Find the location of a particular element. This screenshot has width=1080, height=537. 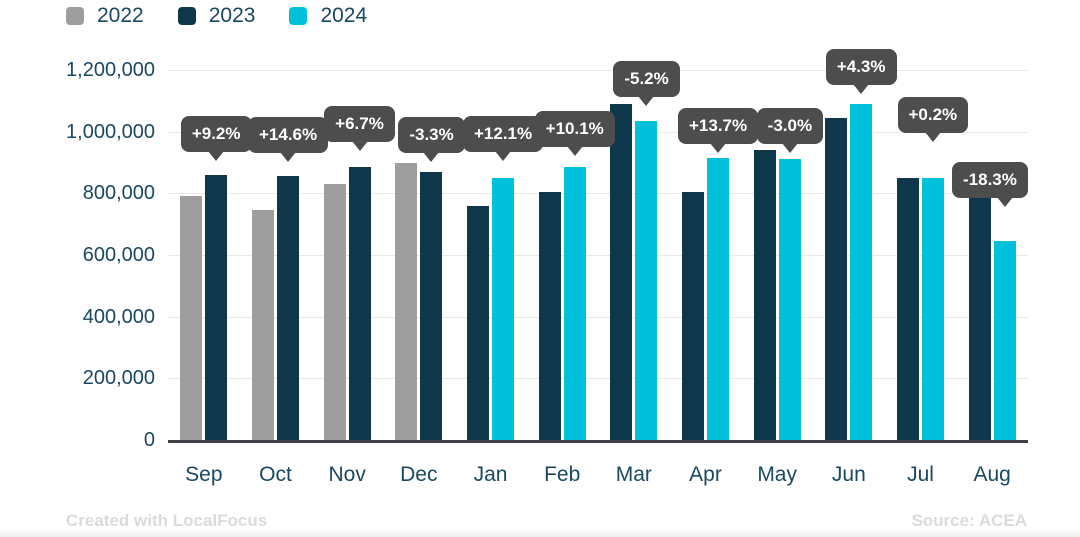

change-tooltip-oct: +14.6% is located at coordinates (288, 135).